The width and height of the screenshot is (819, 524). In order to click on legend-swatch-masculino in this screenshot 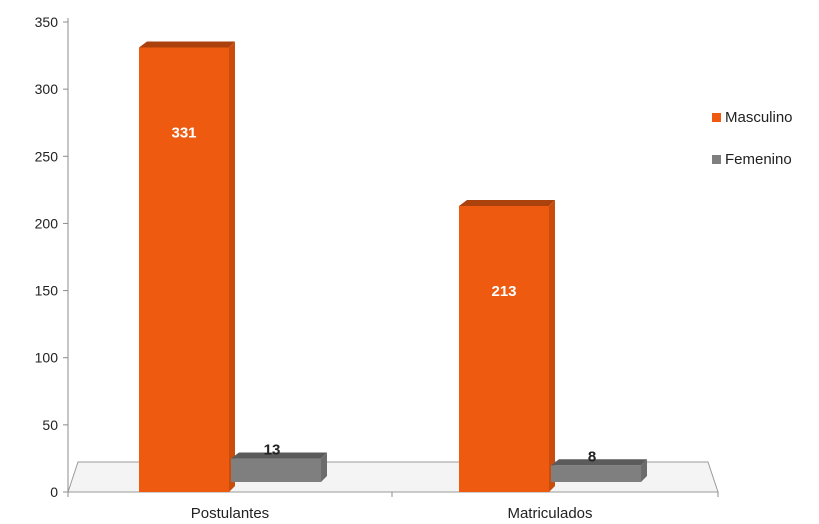, I will do `click(716, 117)`.